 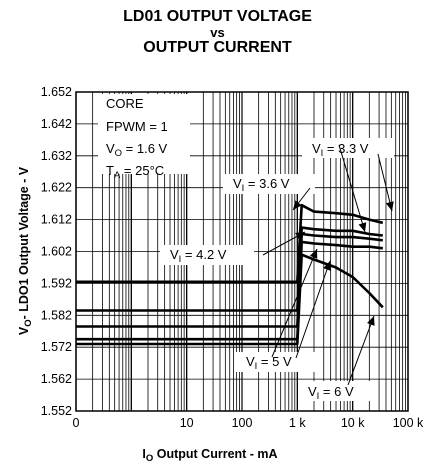 What do you see at coordinates (353, 423) in the screenshot?
I see `x-tick-label: 10 k` at bounding box center [353, 423].